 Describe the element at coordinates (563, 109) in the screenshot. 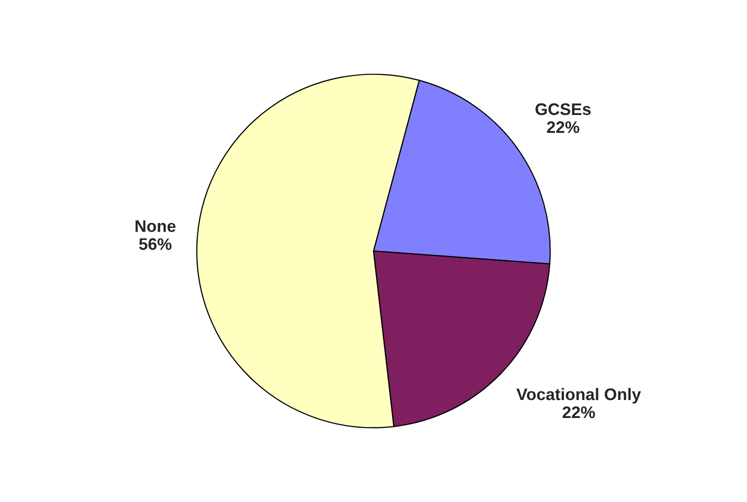

I see `slice-label: GCSEs` at that location.